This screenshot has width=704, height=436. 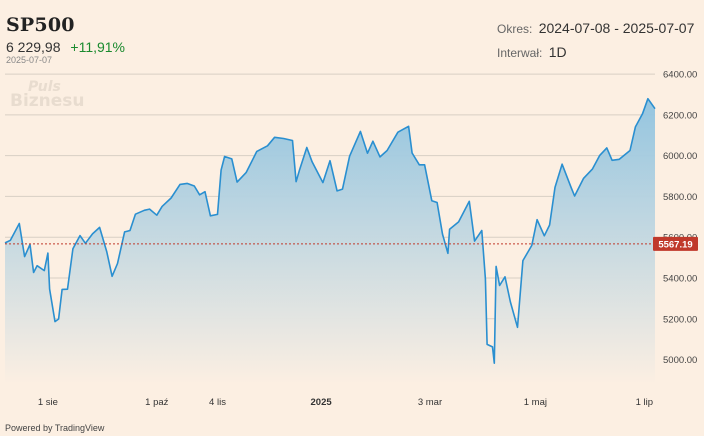 I want to click on reference-label: 5567.19, so click(x=675, y=244).